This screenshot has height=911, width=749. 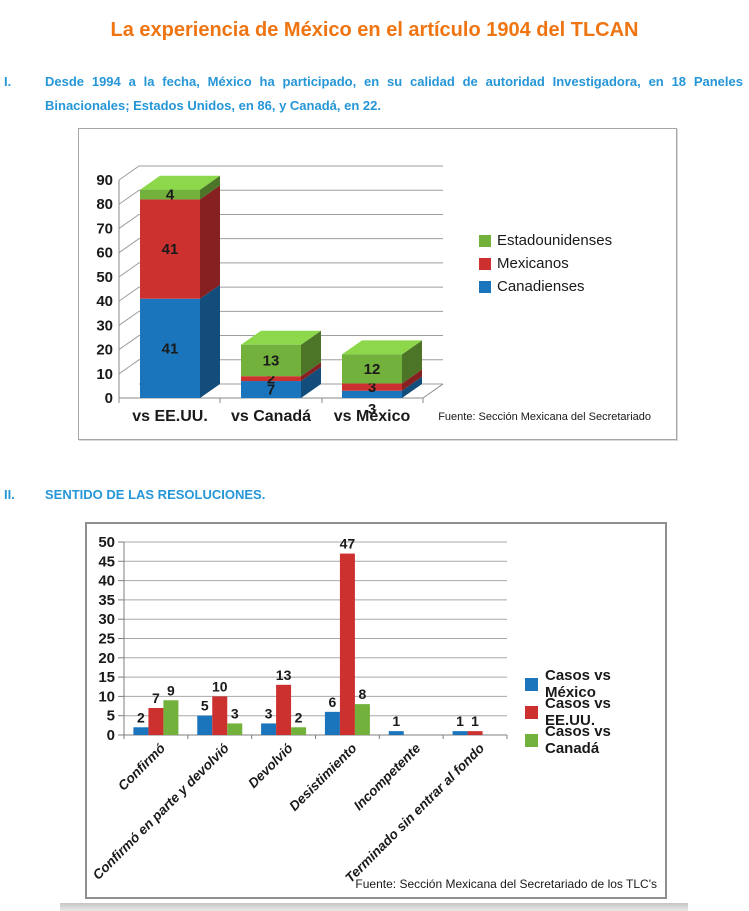 What do you see at coordinates (104, 228) in the screenshot?
I see `svg-text: 70` at bounding box center [104, 228].